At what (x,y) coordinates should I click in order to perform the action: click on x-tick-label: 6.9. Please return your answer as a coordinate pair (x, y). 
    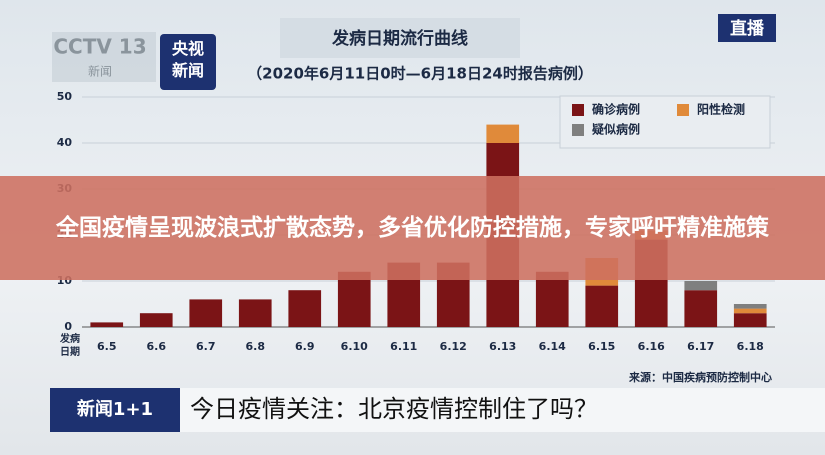
    Looking at the image, I should click on (305, 346).